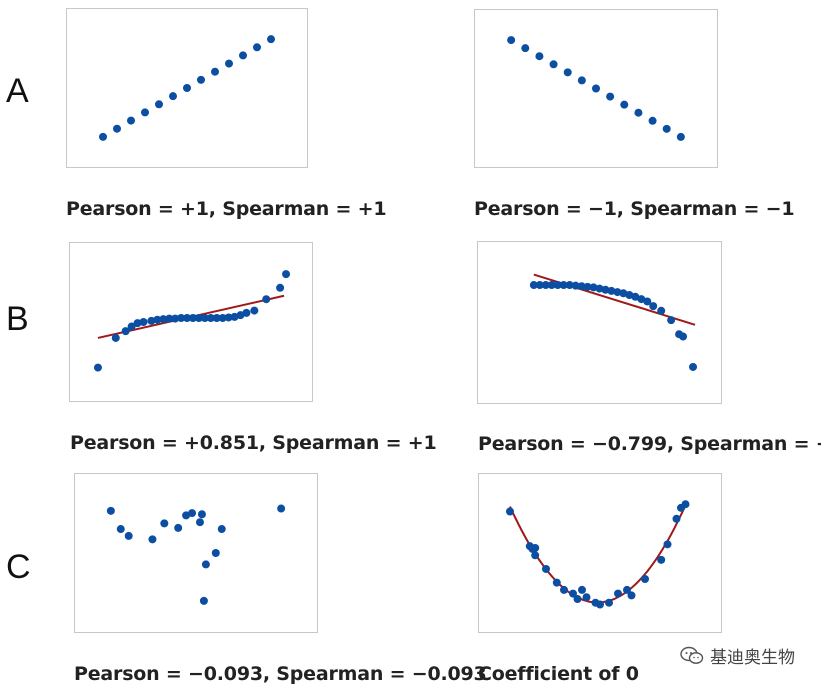  What do you see at coordinates (558, 674) in the screenshot?
I see `caption-c-right: Coefficient of 0` at bounding box center [558, 674].